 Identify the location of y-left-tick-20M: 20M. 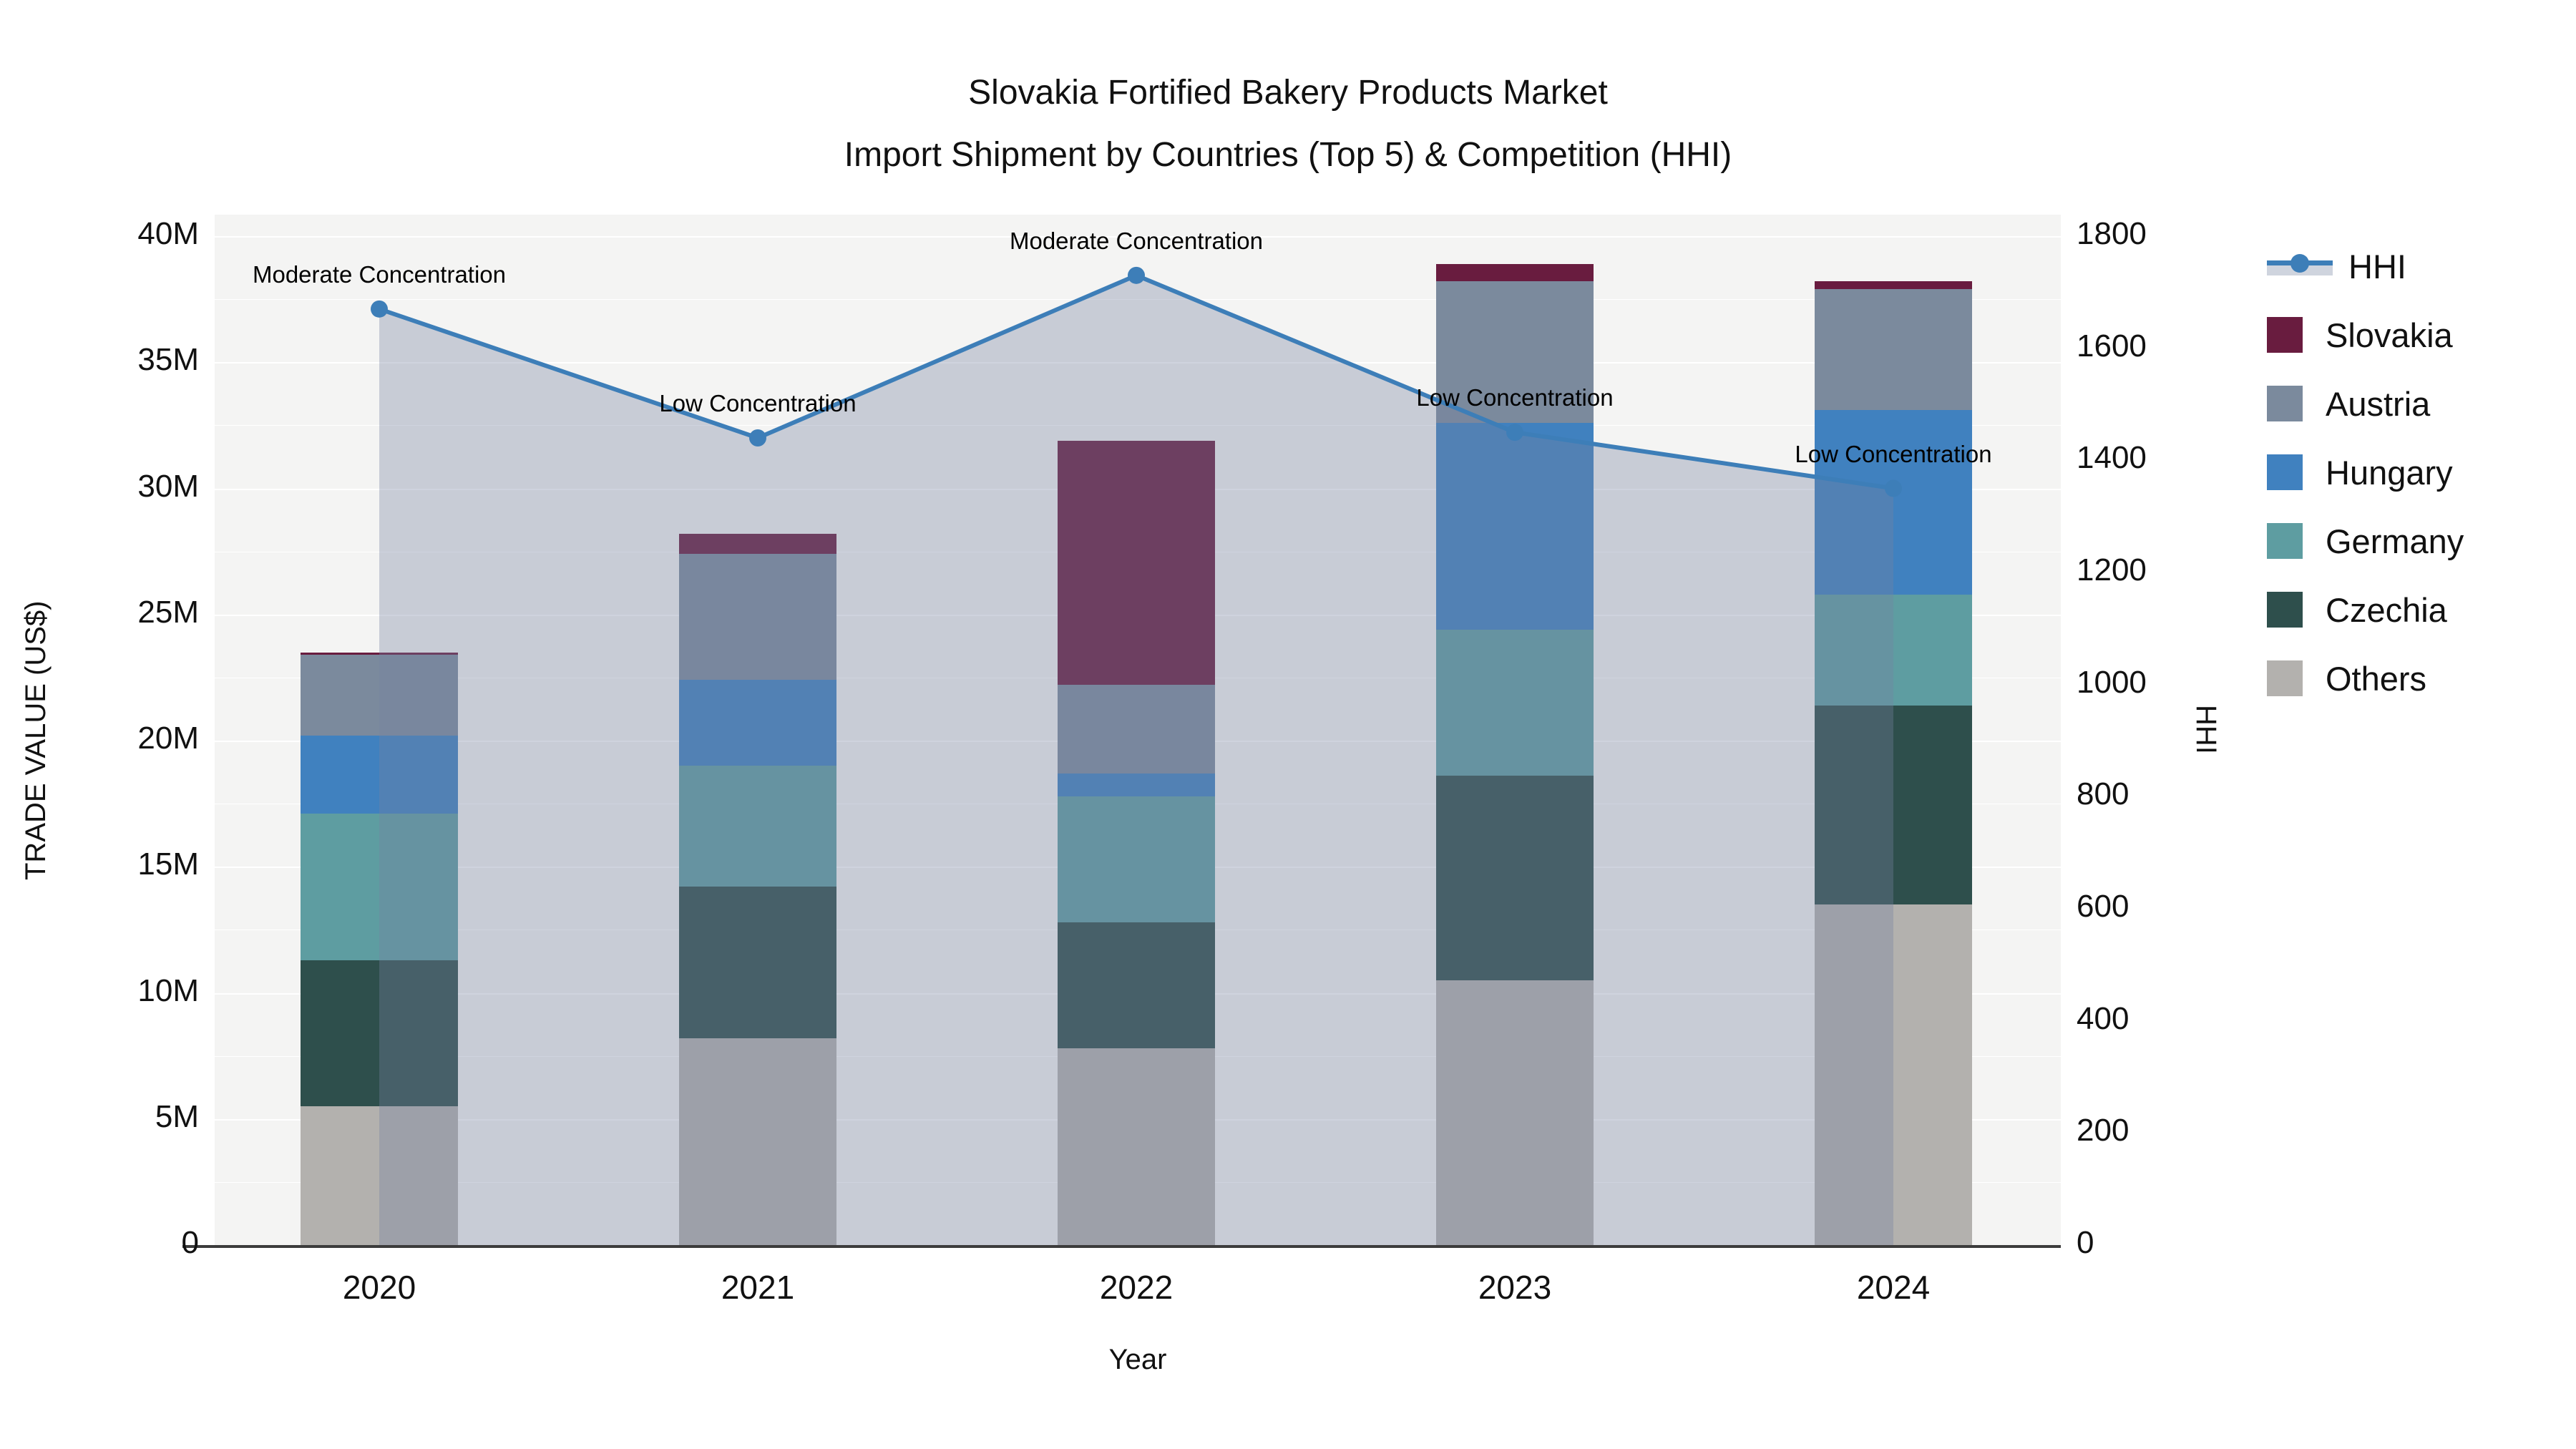
(168, 738).